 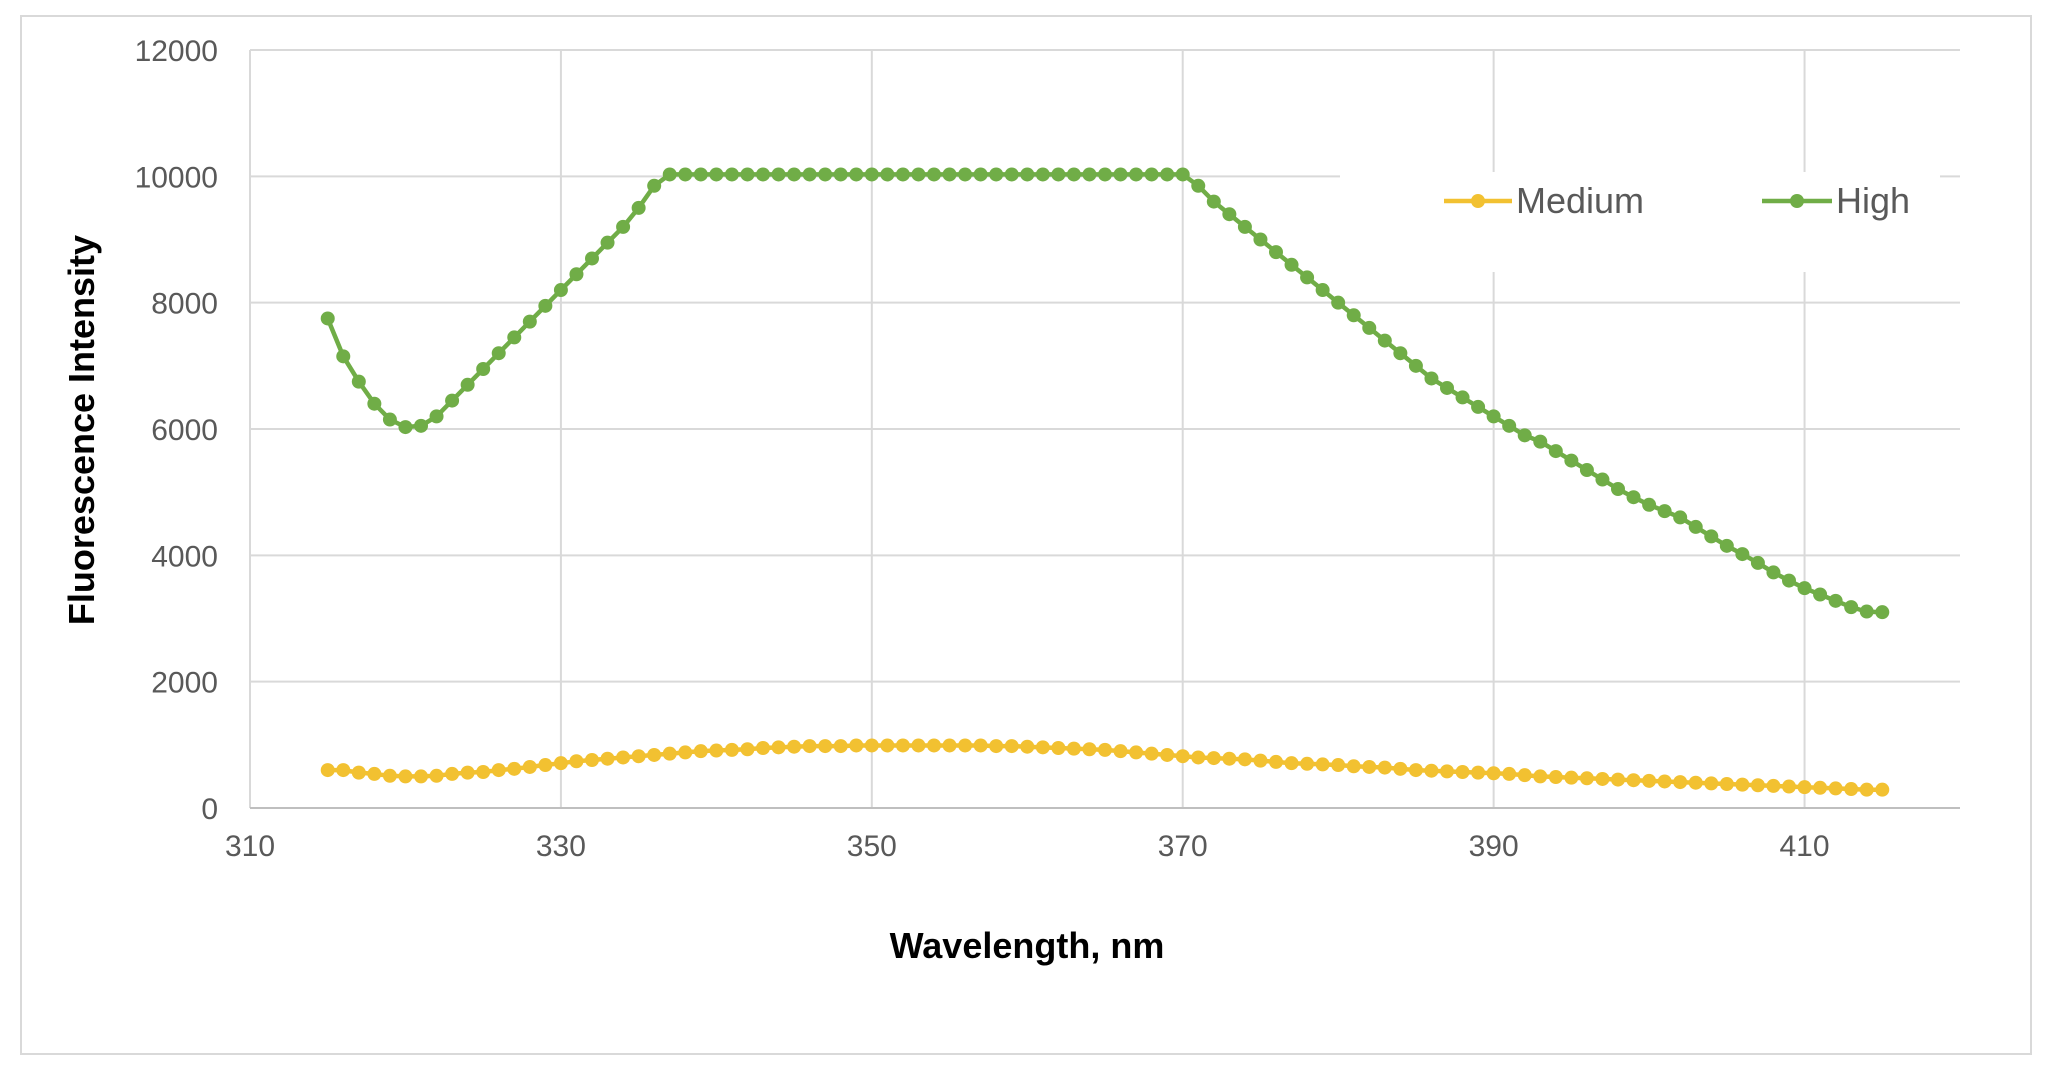 I want to click on legend-label: High, so click(x=1873, y=200).